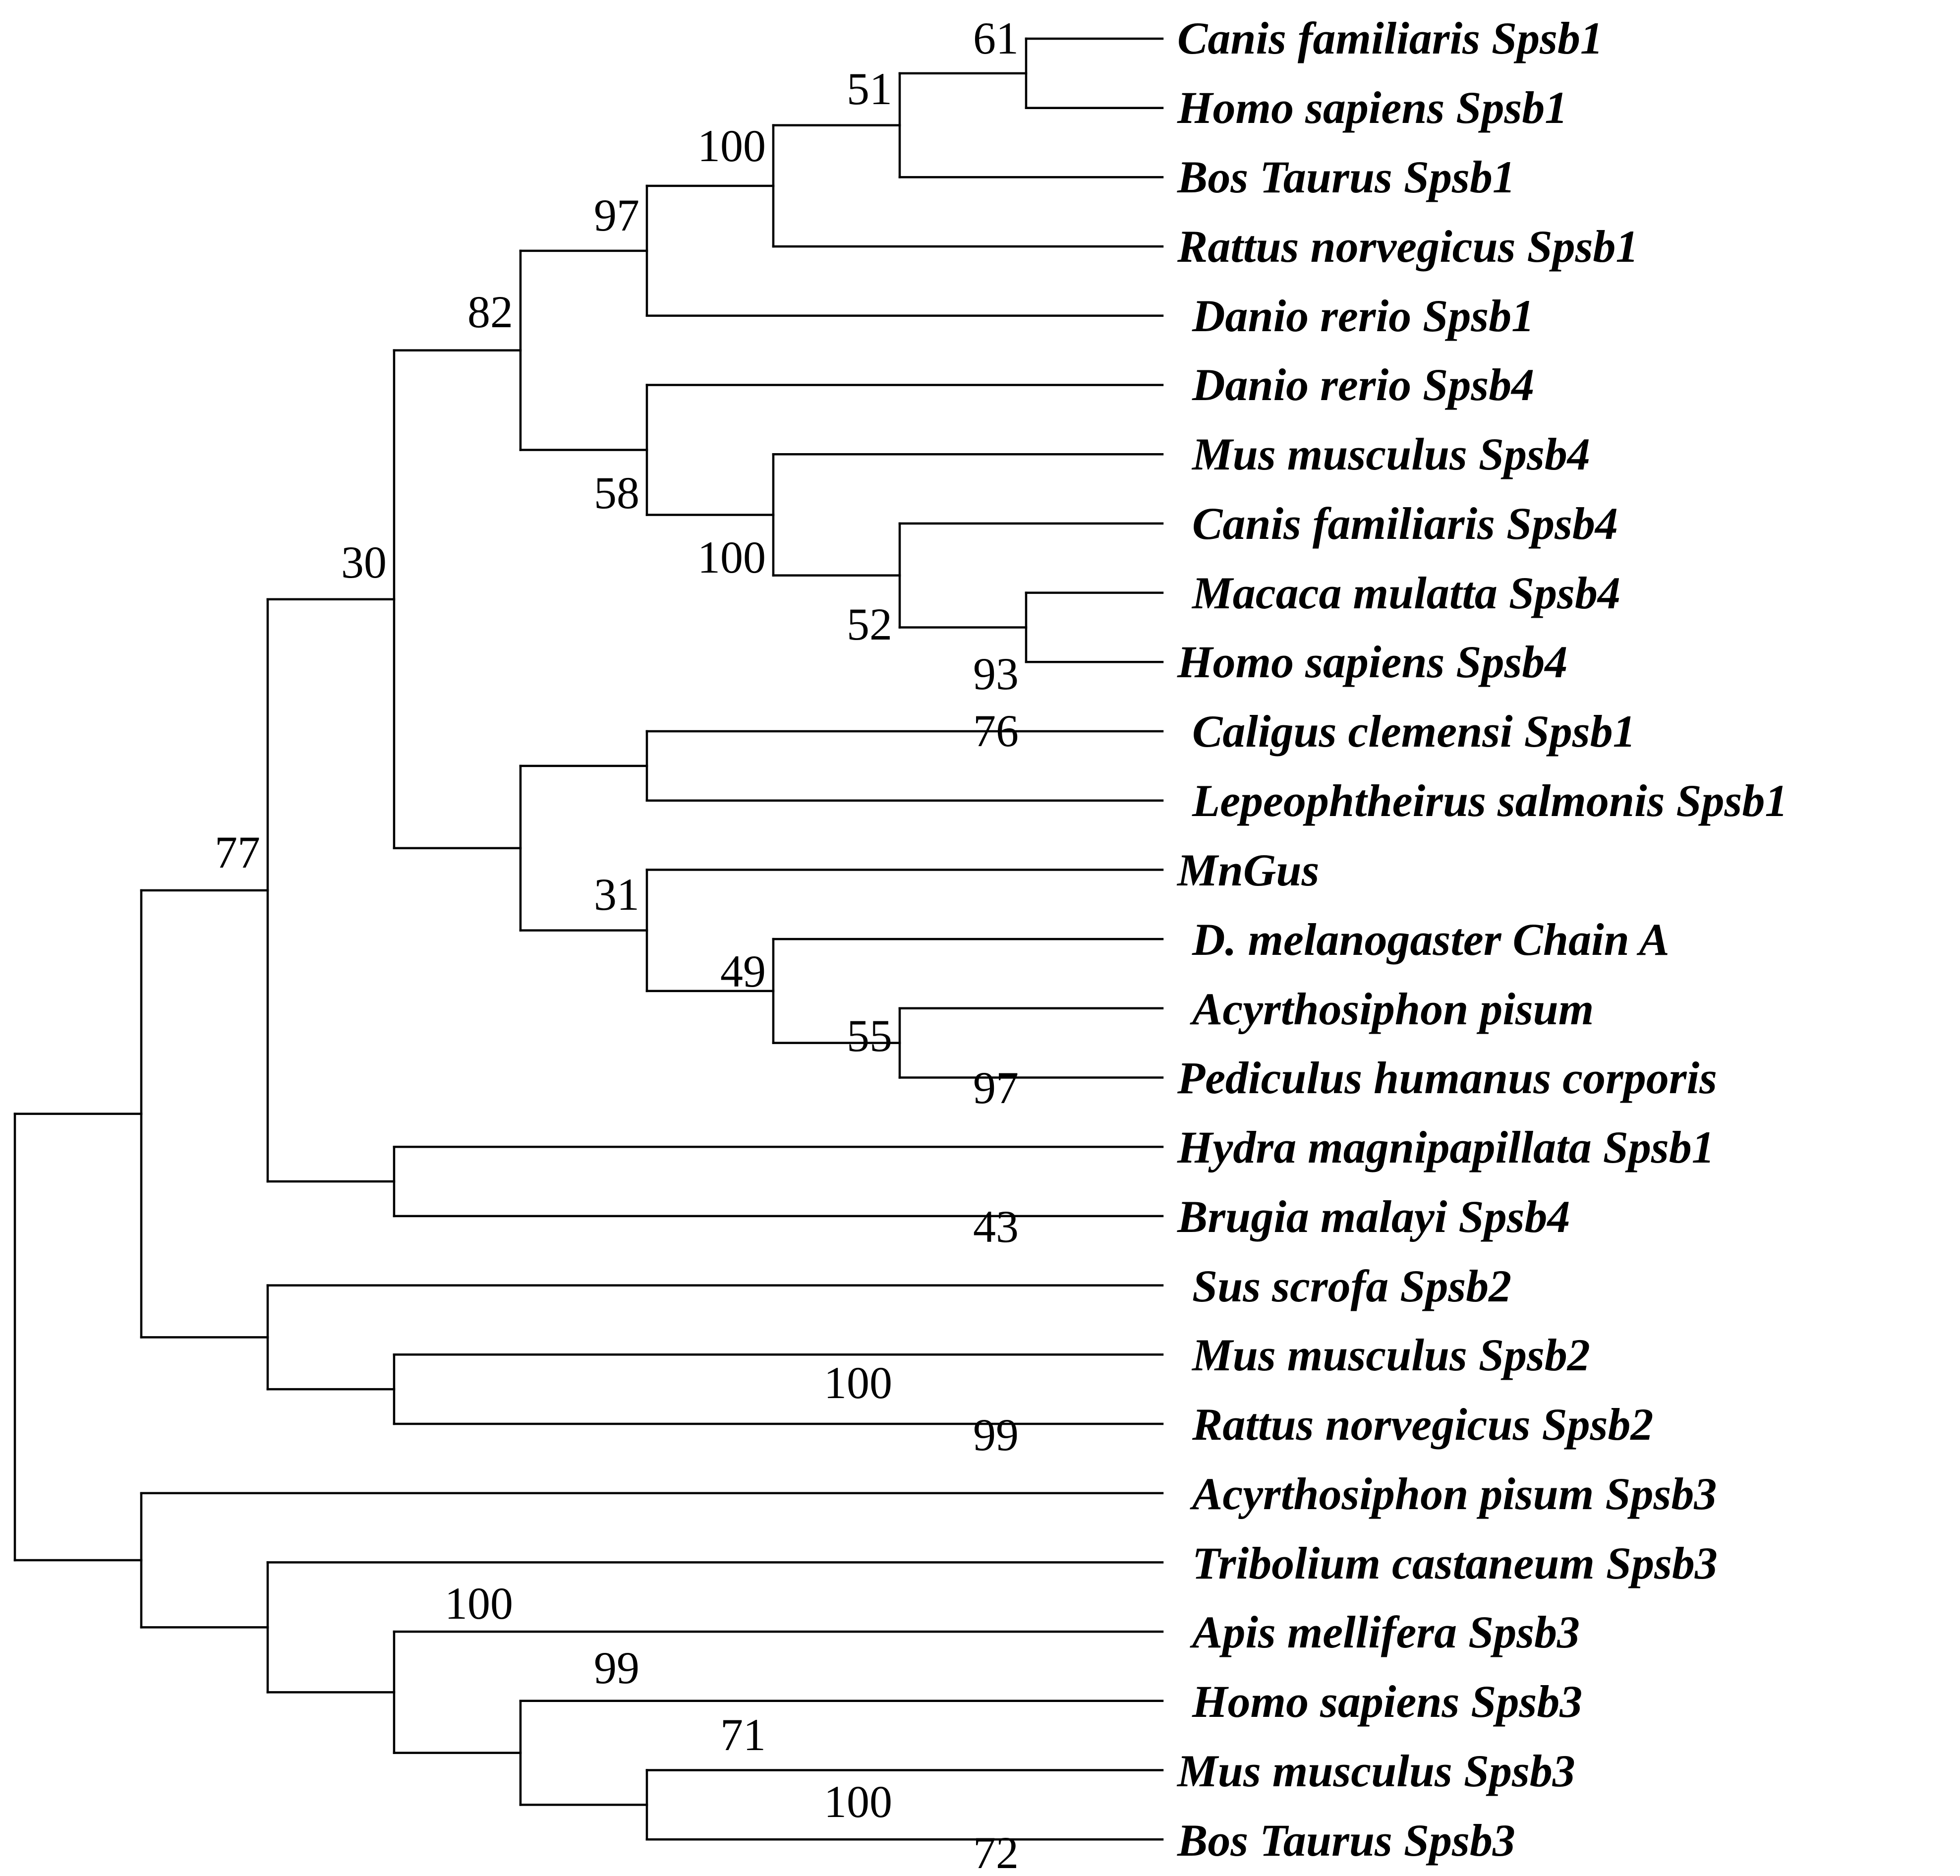 The image size is (1960, 1876). What do you see at coordinates (1351, 1286) in the screenshot?
I see `taxon-label: Sus scrofa Spsb2` at bounding box center [1351, 1286].